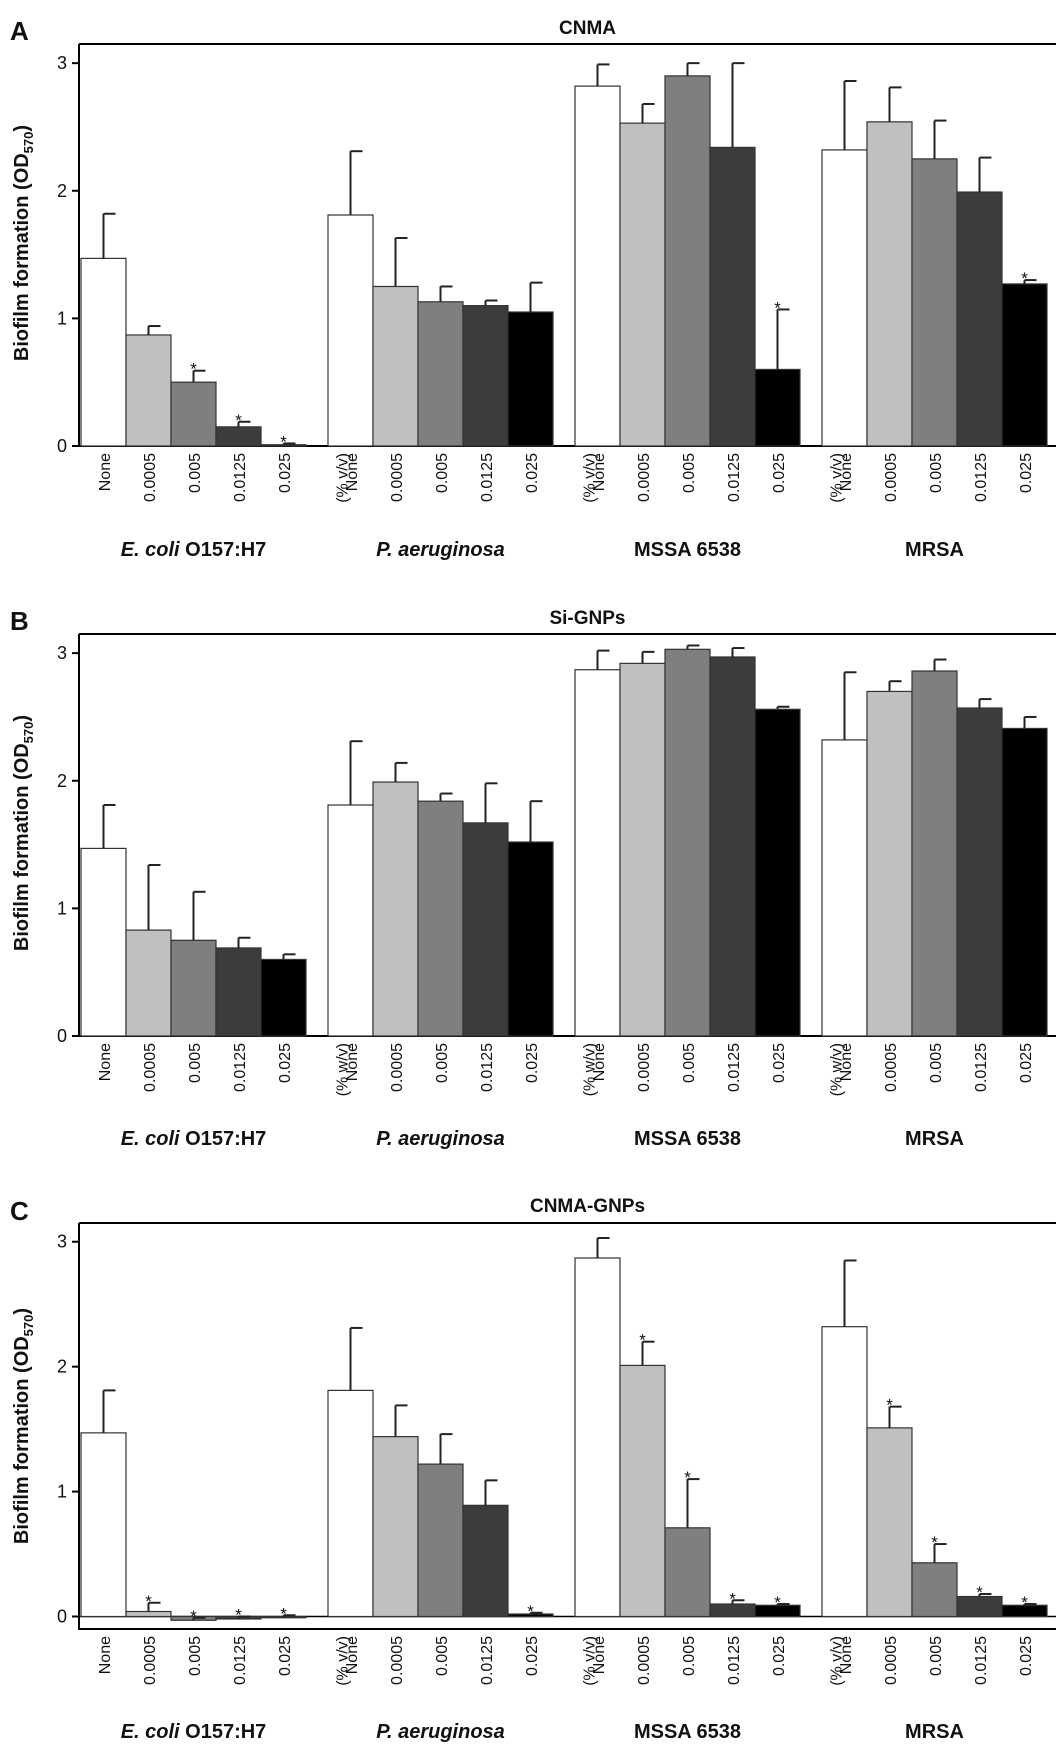  I want to click on panel-letter: B, so click(19, 621).